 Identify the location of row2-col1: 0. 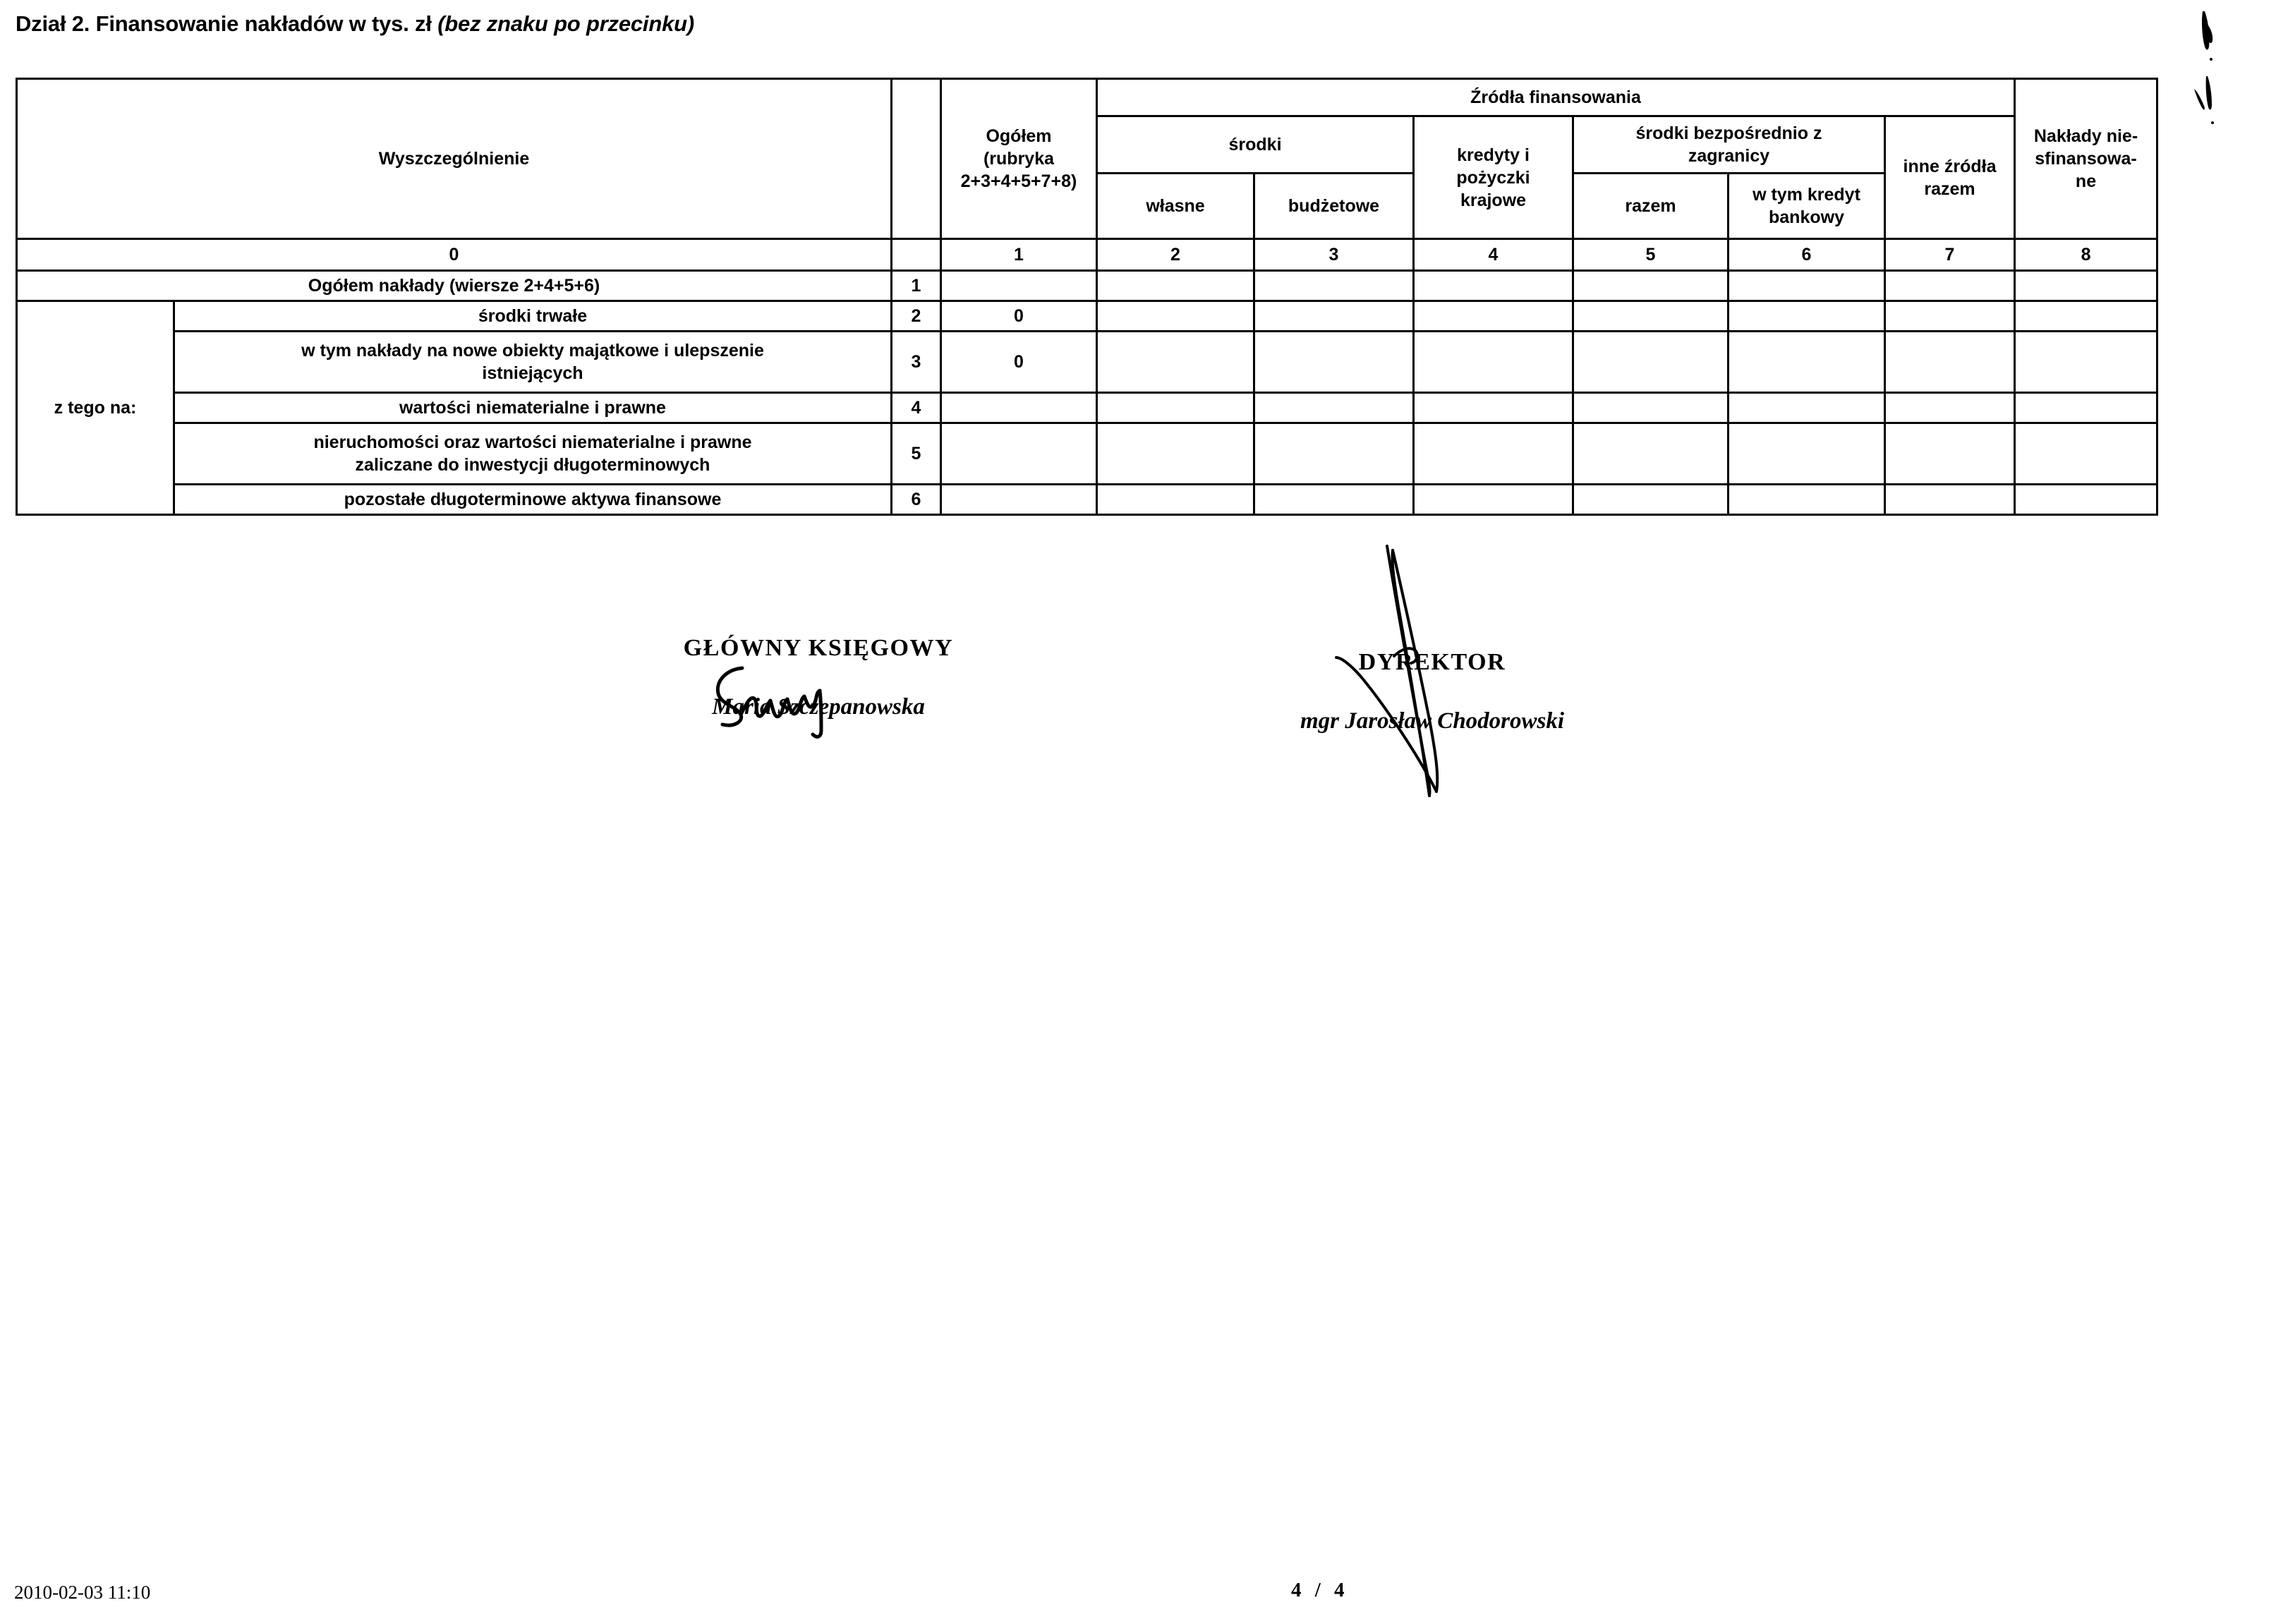
(1019, 316).